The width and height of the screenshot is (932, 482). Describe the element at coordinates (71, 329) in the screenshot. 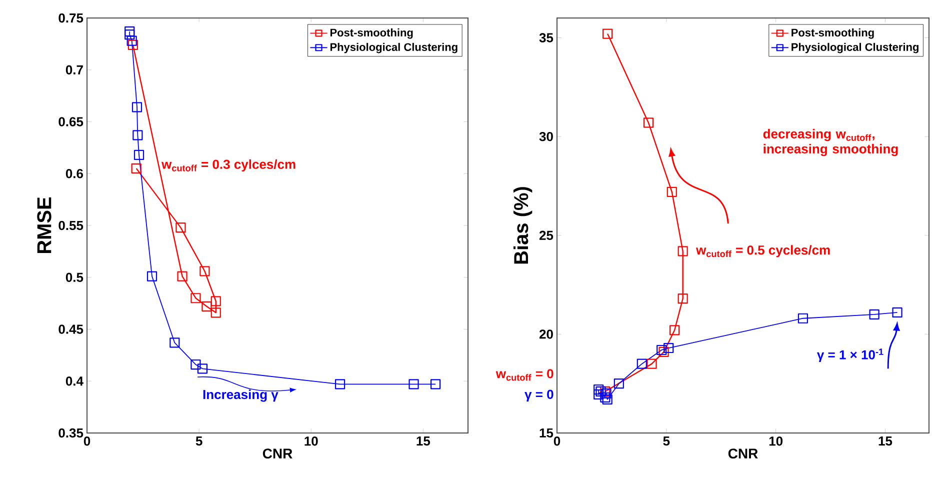

I see `y-tick-label: 0.45` at that location.